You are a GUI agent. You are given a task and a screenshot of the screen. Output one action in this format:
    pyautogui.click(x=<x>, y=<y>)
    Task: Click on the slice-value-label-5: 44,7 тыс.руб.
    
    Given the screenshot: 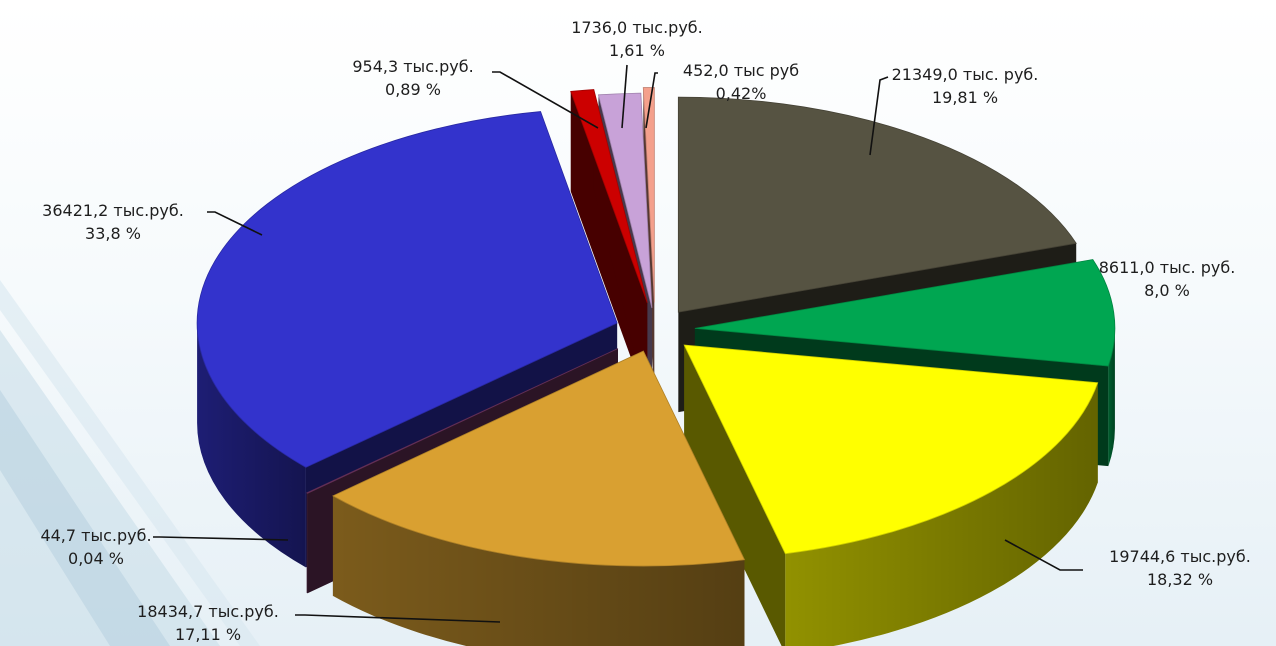 What is the action you would take?
    pyautogui.click(x=95, y=535)
    